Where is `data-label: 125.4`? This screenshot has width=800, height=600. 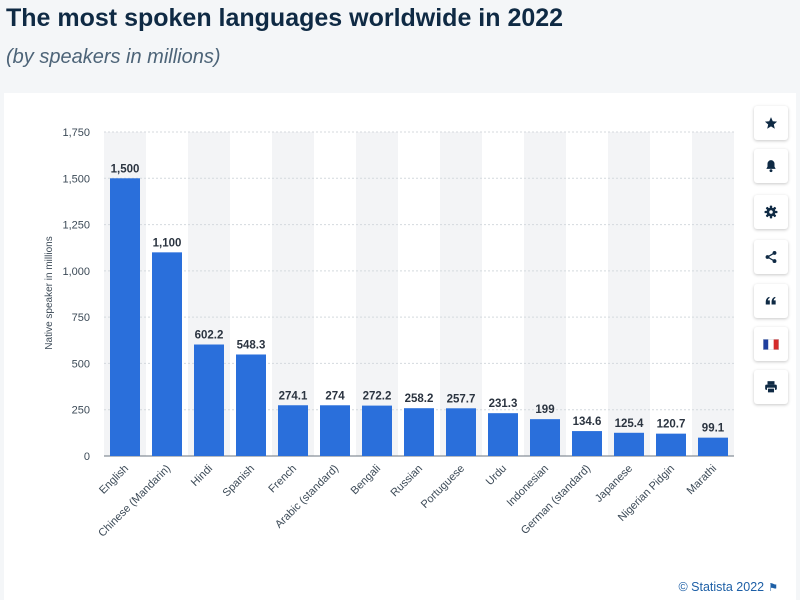
data-label: 125.4 is located at coordinates (629, 424).